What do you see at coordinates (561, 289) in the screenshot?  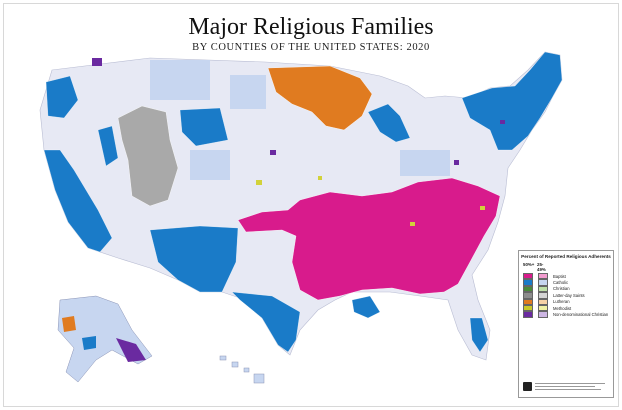 I see `legend-label: Christian` at bounding box center [561, 289].